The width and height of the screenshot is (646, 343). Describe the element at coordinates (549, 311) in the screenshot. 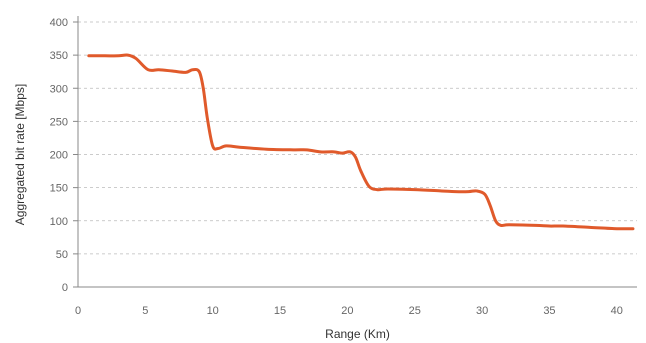

I see `x-tick-label: 35` at that location.